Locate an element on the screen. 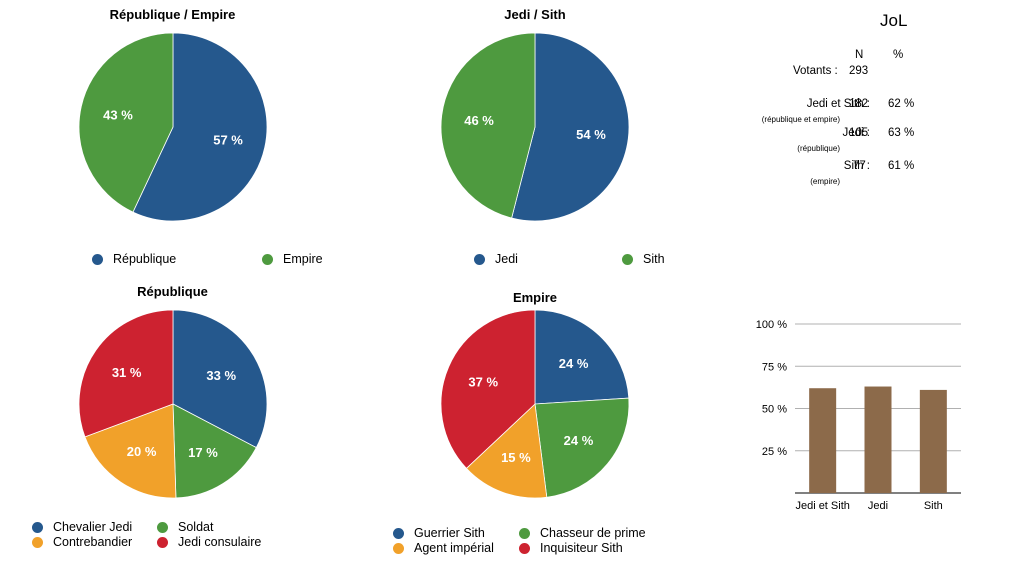  pie2-title: Jedi / Sith is located at coordinates (535, 14).